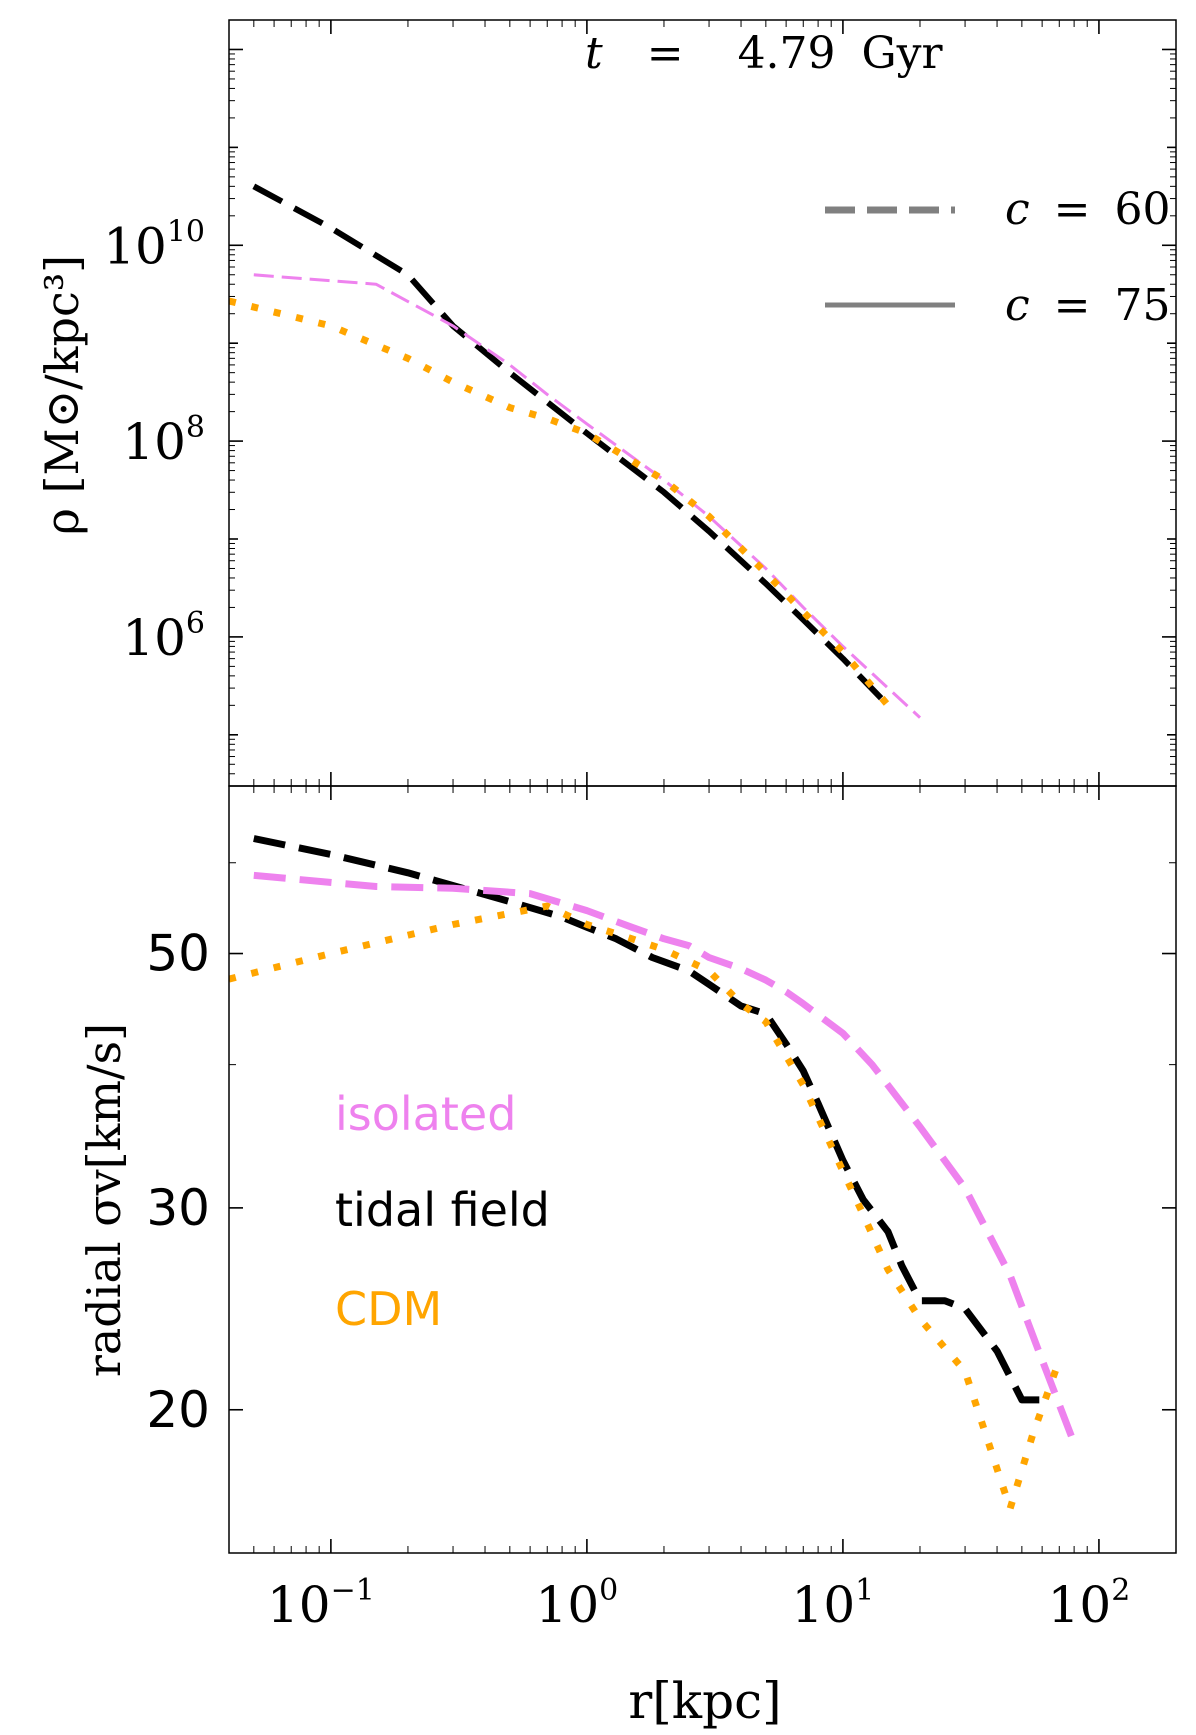 The width and height of the screenshot is (1196, 1735). Describe the element at coordinates (163, 636) in the screenshot. I see `density-y-tick-label: 10⁶` at that location.